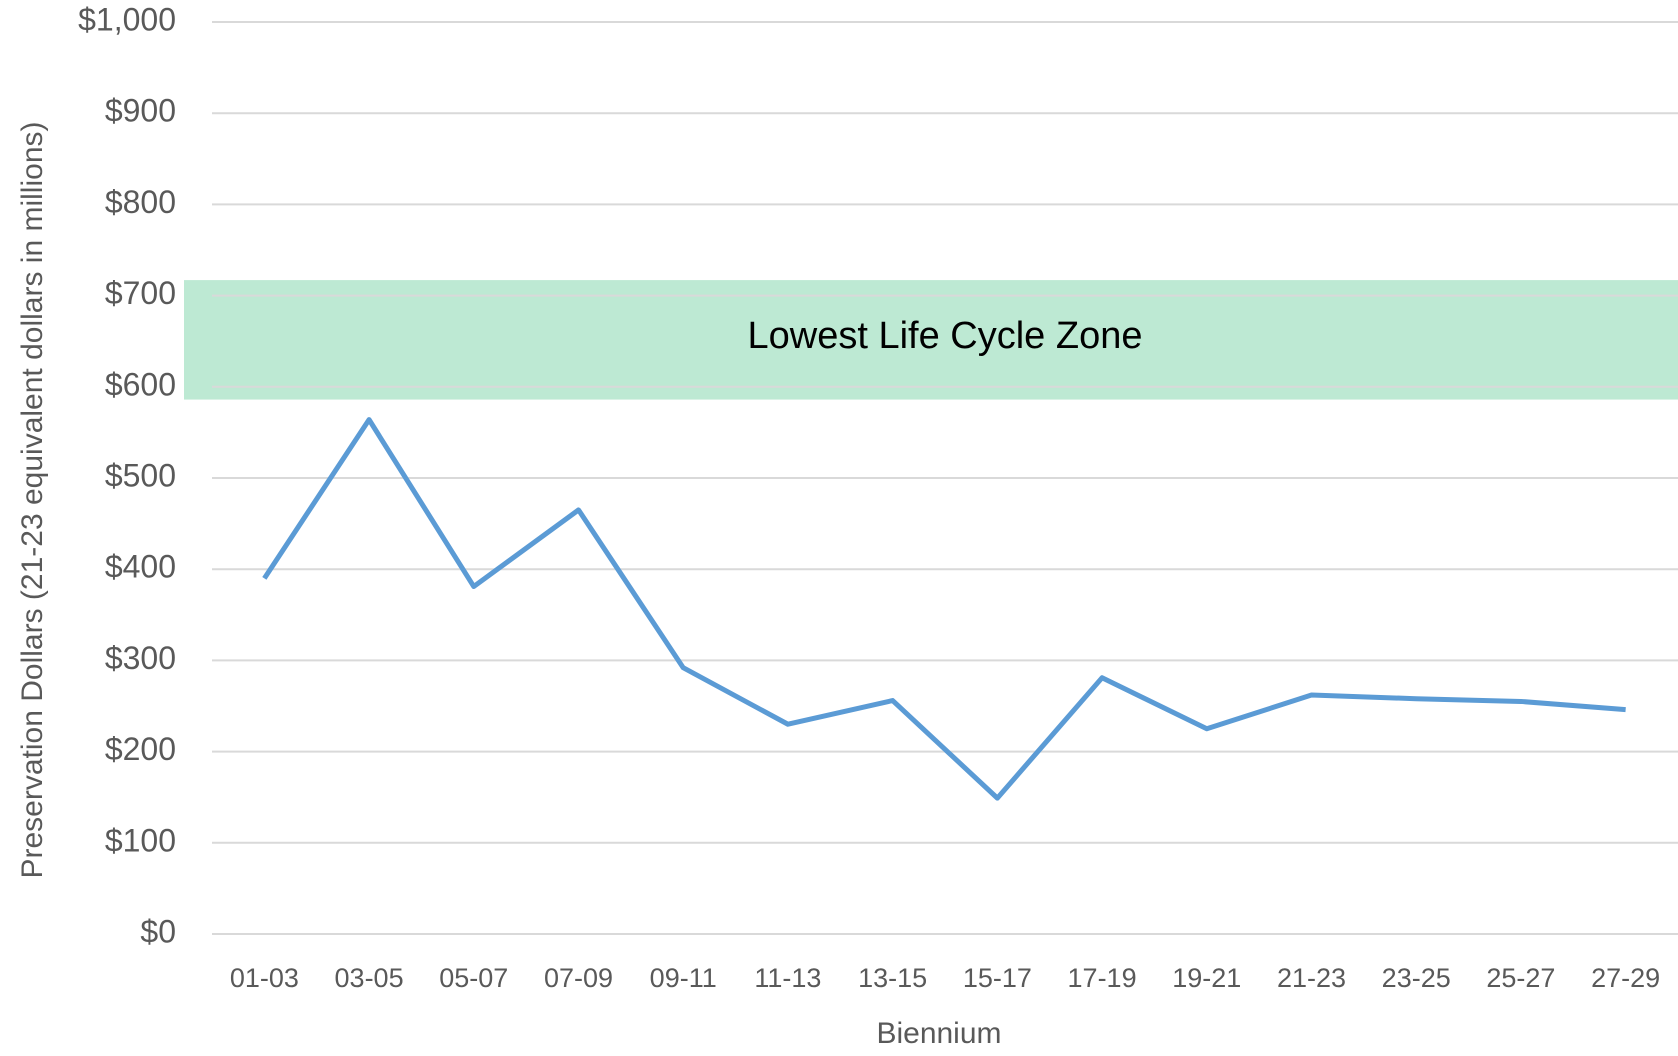  I want to click on x-tick-label: 01-03, so click(264, 978).